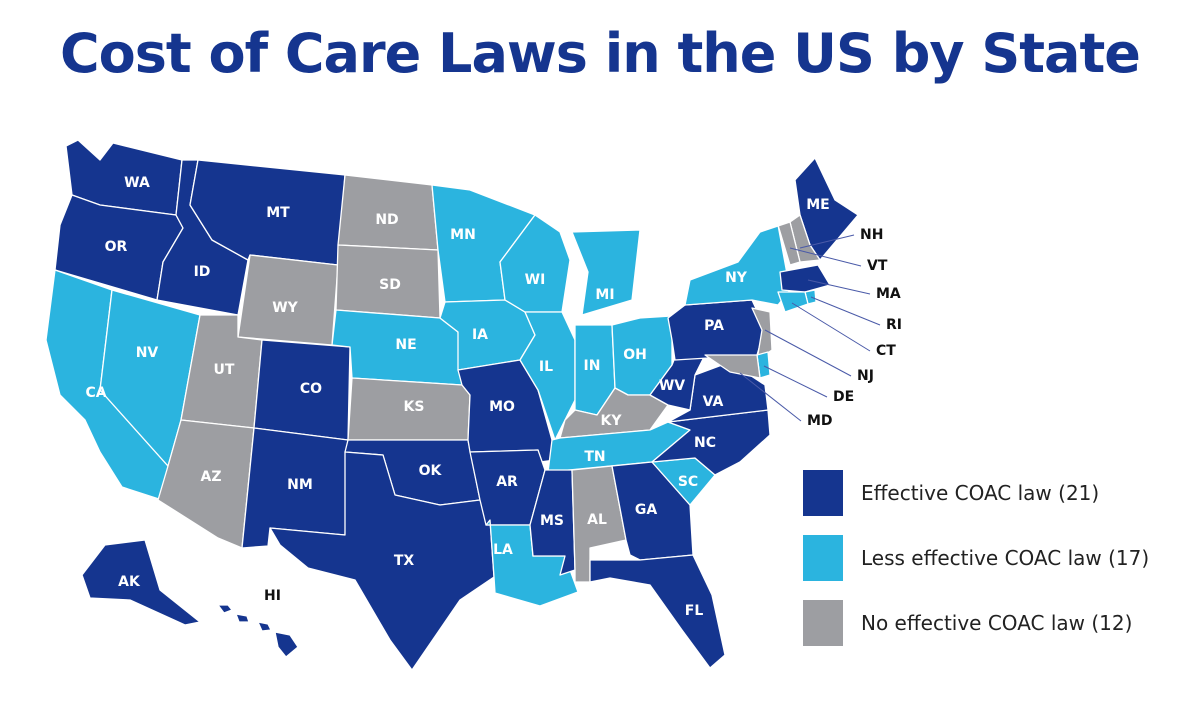  What do you see at coordinates (552, 521) in the screenshot?
I see `state-label-ms: MS` at bounding box center [552, 521].